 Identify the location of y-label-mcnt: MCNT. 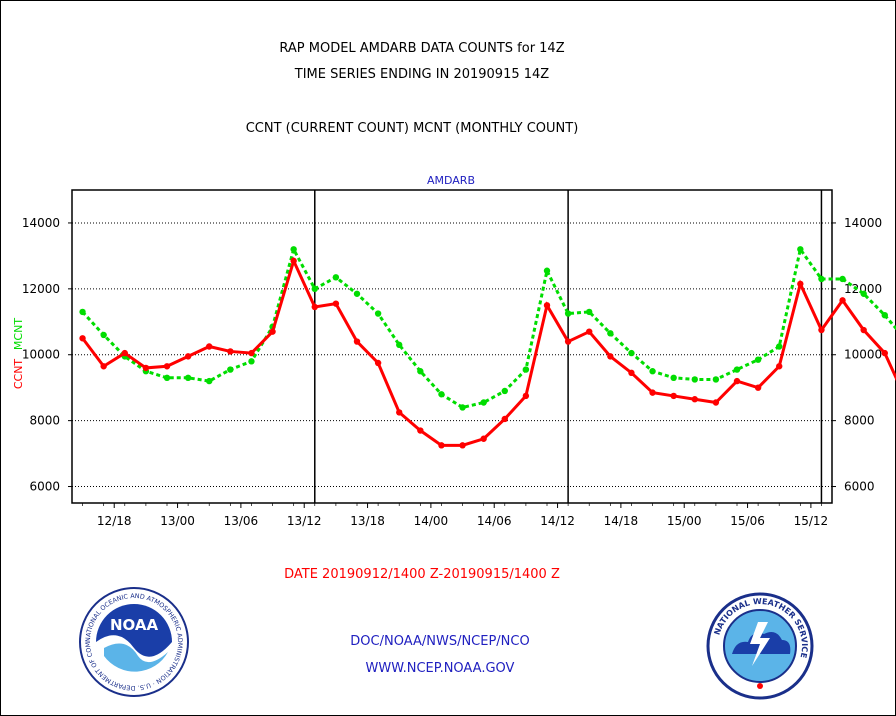
(18, 334).